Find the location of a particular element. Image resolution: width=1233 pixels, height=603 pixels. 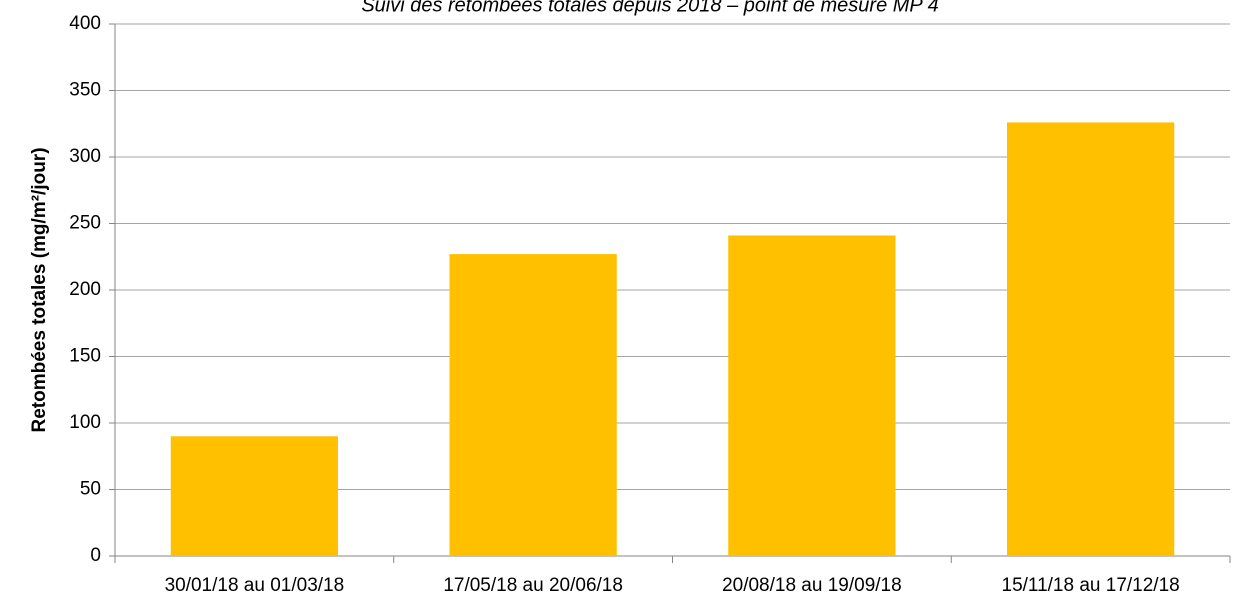

y-axis-label: Retombées totales (mg/m²/jour) is located at coordinates (39, 289).